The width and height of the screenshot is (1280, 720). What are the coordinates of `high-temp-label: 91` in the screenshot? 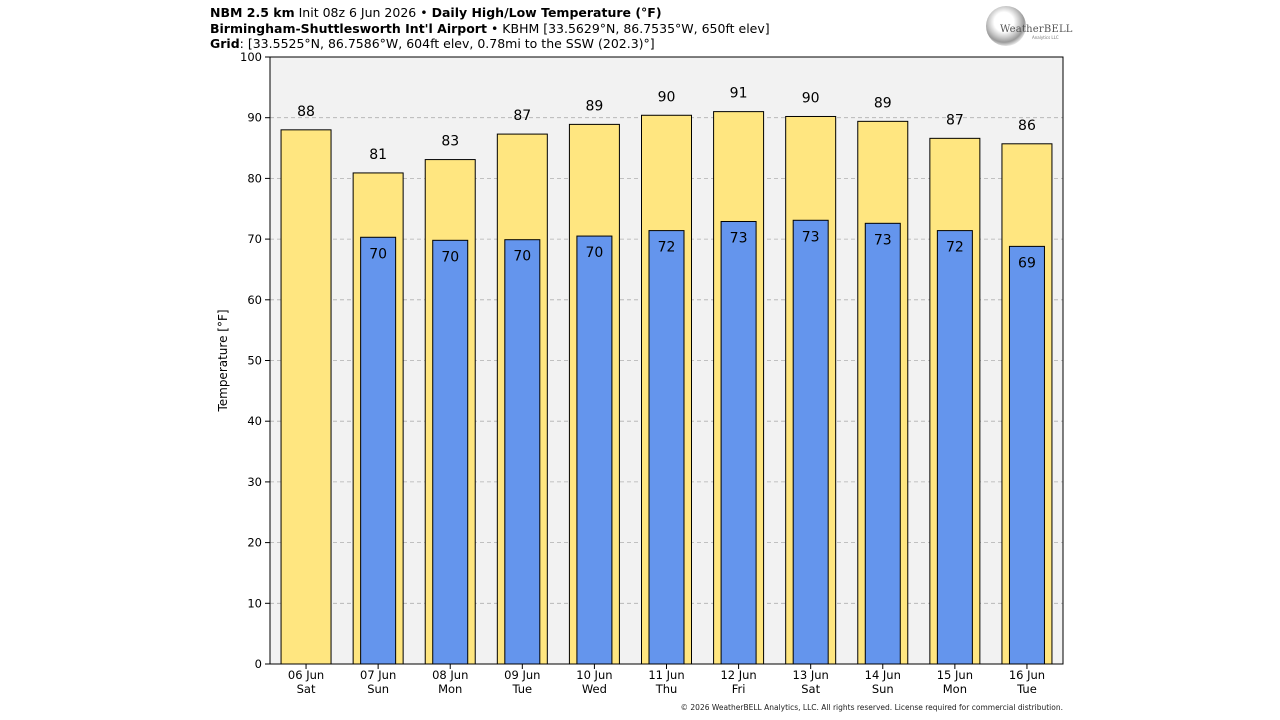 It's located at (739, 94).